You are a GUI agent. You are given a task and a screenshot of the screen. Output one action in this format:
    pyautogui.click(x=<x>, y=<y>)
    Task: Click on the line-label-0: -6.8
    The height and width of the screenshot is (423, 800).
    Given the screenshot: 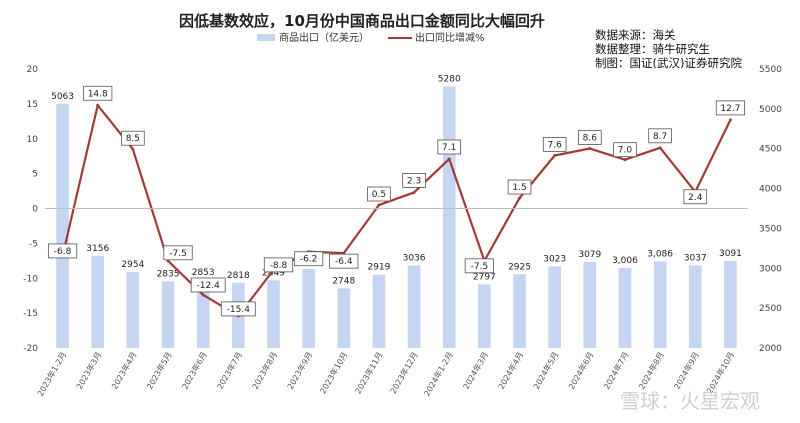 What is the action you would take?
    pyautogui.click(x=63, y=252)
    